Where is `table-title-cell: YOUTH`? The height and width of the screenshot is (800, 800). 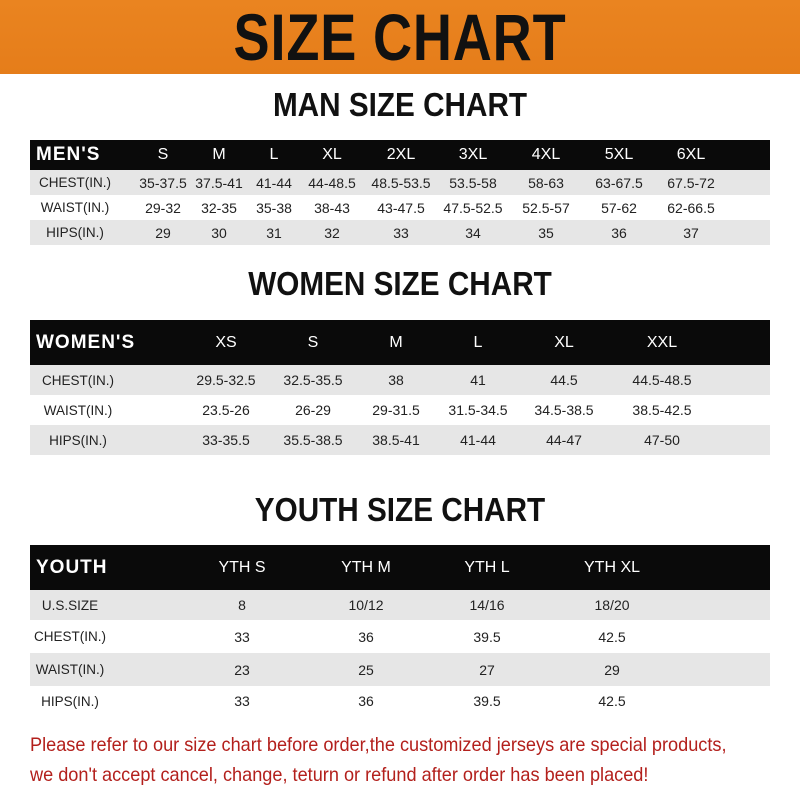 table-title-cell: YOUTH is located at coordinates (72, 567).